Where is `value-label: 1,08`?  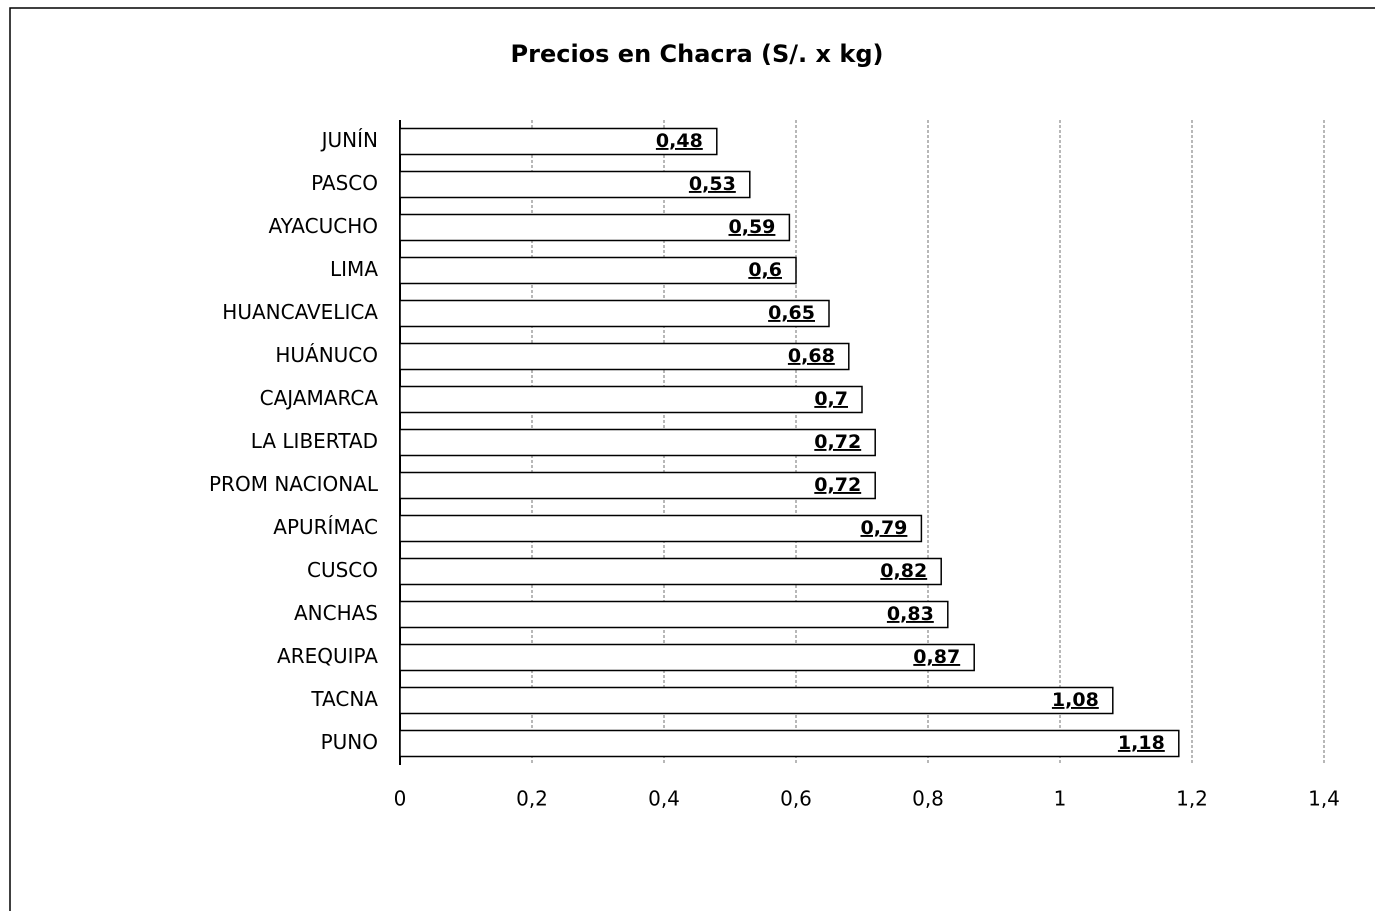
value-label: 1,08 is located at coordinates (1075, 700).